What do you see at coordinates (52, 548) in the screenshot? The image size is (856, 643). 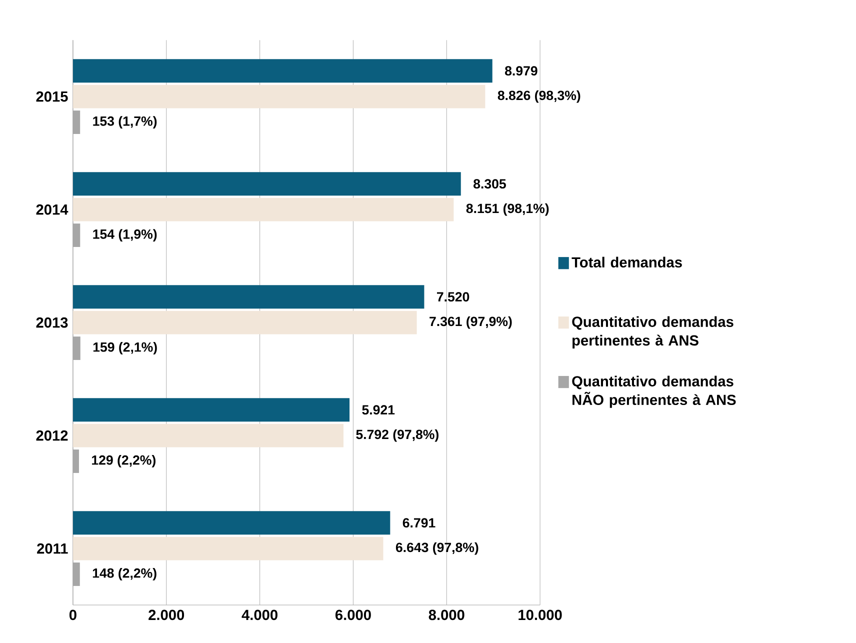 I see `y-tick-label: 2011` at bounding box center [52, 548].